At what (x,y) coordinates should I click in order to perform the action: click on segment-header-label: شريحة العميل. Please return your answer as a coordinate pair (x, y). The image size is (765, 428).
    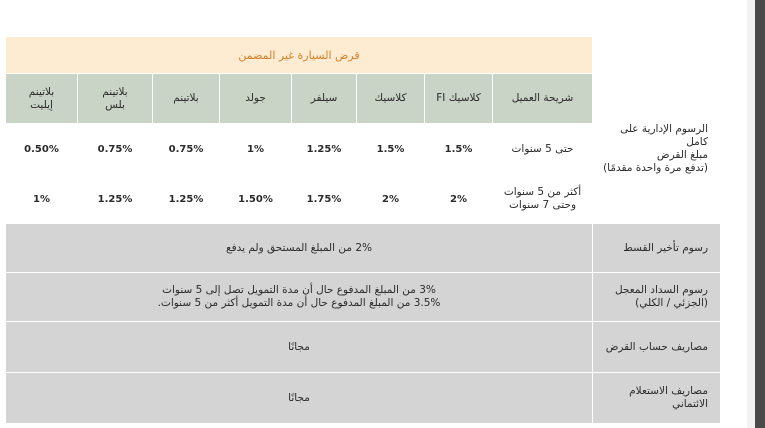
    Looking at the image, I should click on (543, 98).